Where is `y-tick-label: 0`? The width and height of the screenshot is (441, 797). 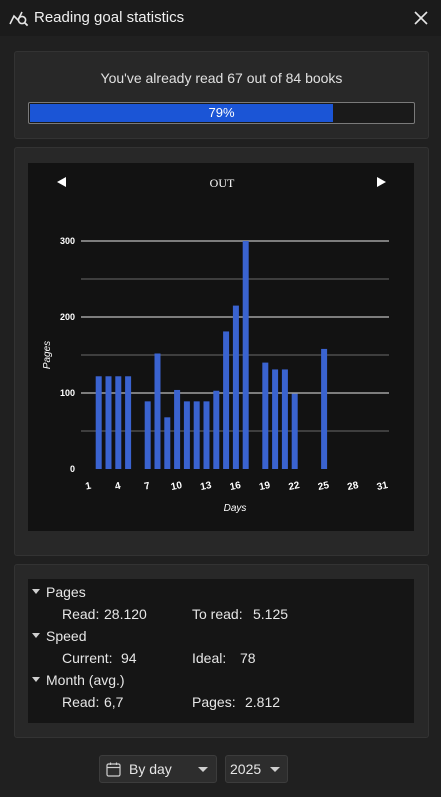
y-tick-label: 0 is located at coordinates (72, 469).